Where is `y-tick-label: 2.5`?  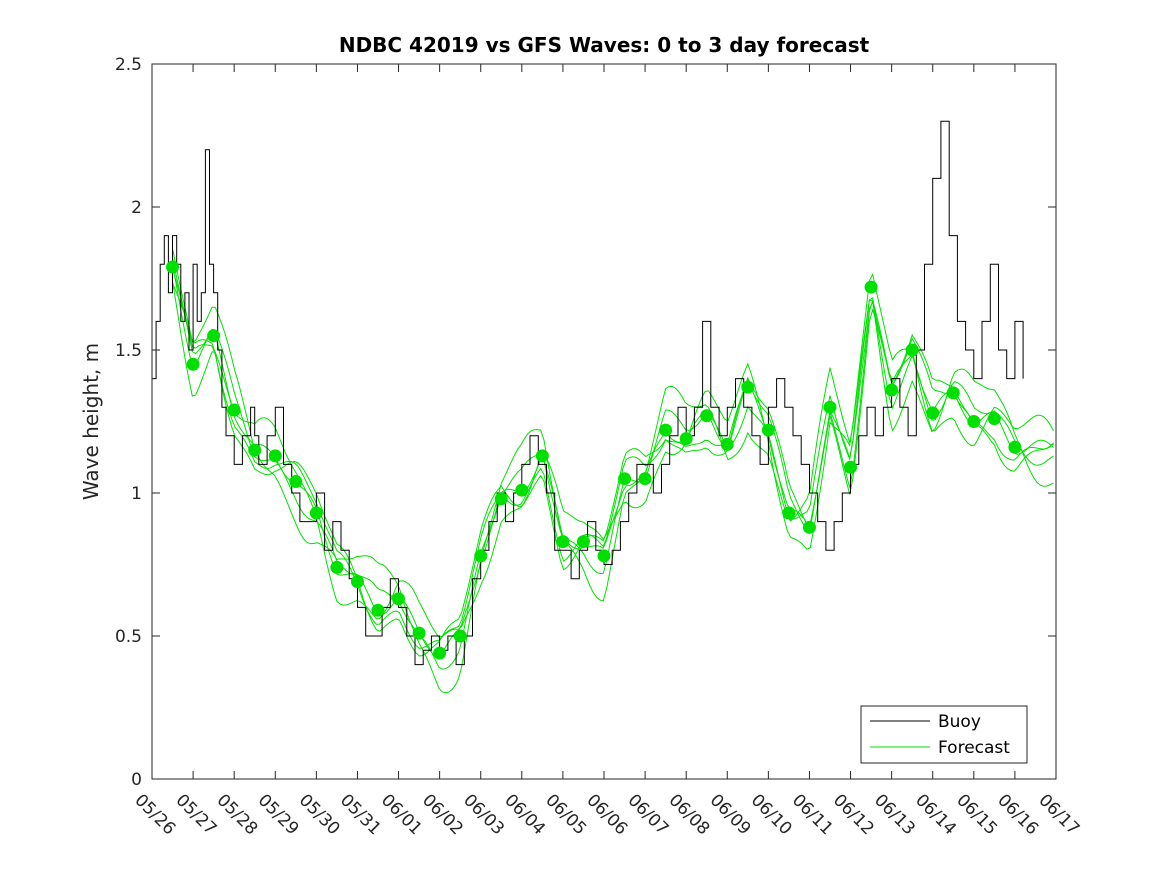 y-tick-label: 2.5 is located at coordinates (128, 65).